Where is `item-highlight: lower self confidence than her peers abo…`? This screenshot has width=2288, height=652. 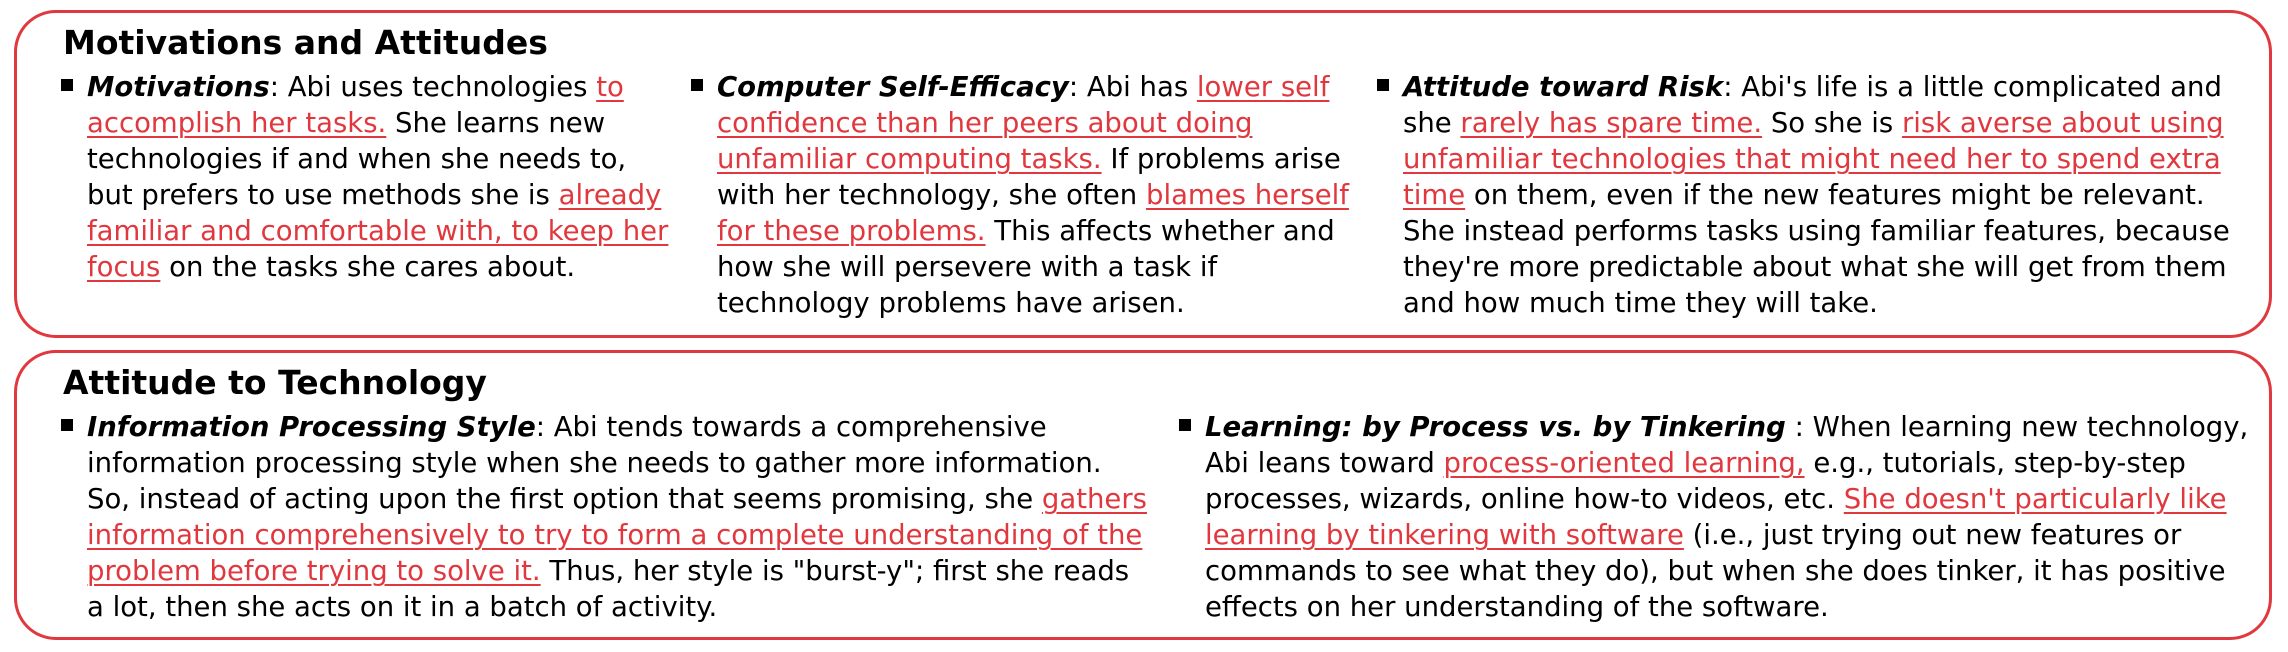
item-highlight: lower self confidence than her peers abo… is located at coordinates (1023, 123).